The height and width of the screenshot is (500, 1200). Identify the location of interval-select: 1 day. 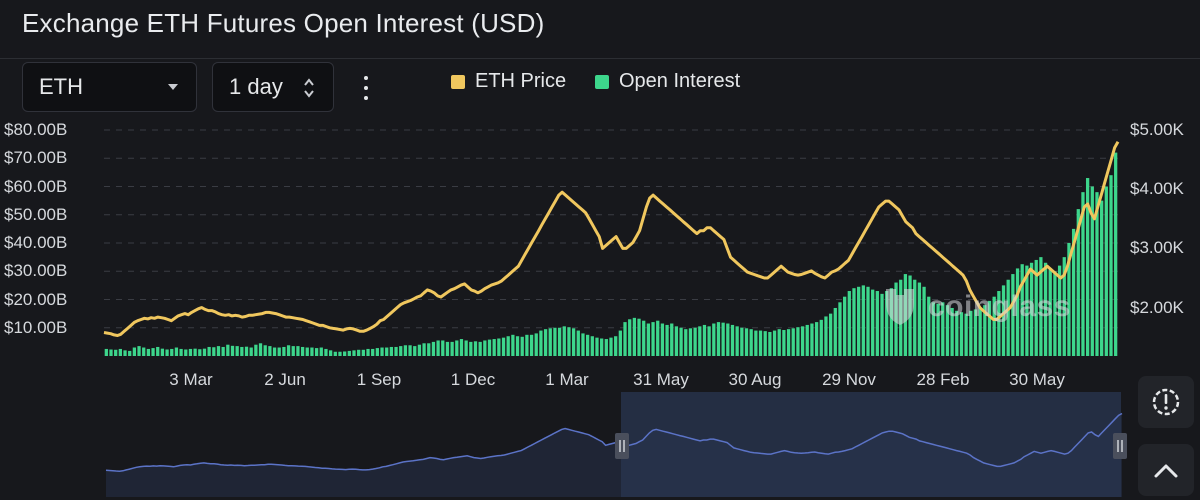
(273, 87).